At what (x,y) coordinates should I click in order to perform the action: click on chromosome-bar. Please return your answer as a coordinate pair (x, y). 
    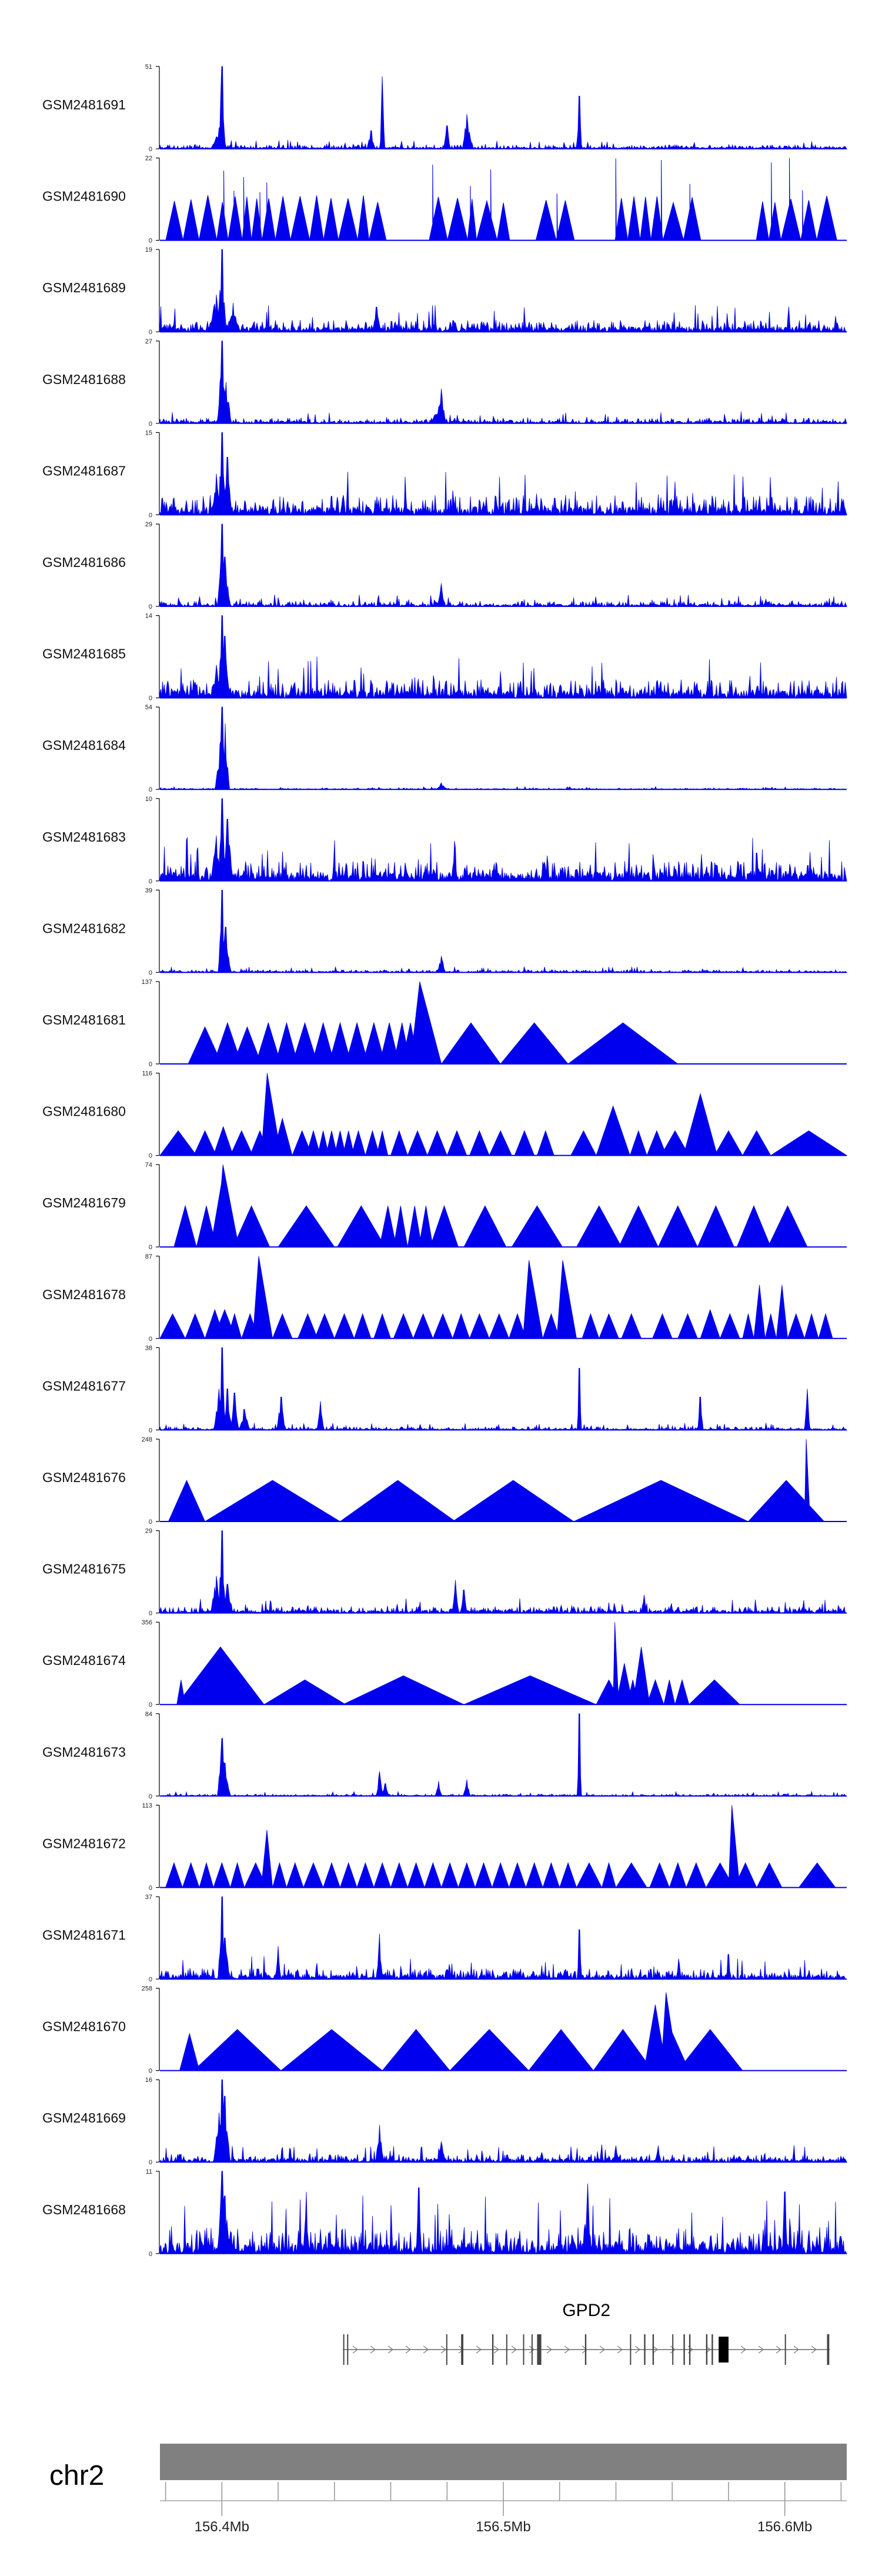
    Looking at the image, I should click on (503, 2462).